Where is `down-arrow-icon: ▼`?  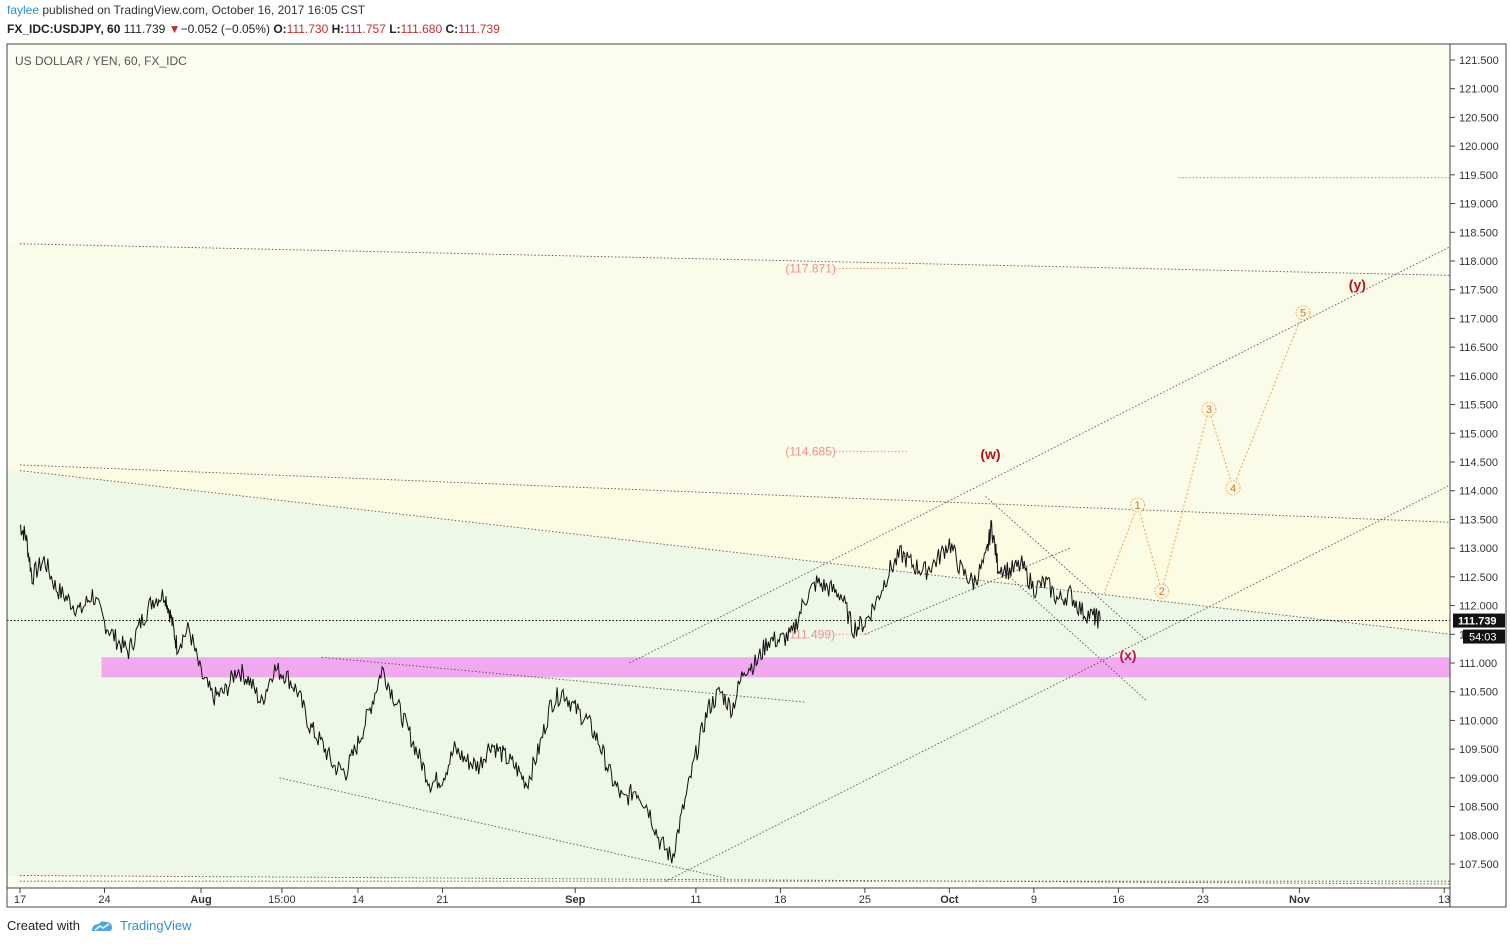
down-arrow-icon: ▼ is located at coordinates (174, 29).